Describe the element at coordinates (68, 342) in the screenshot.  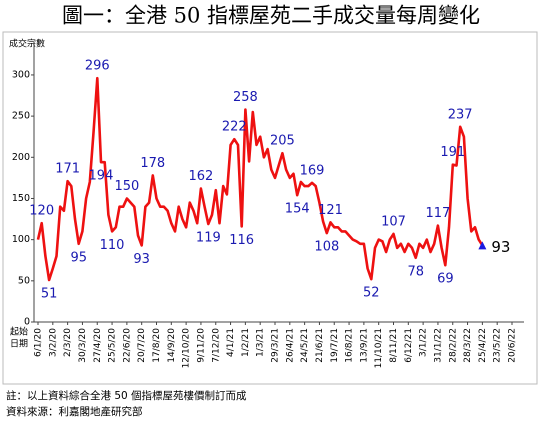
I see `x-tick-label: 2/3/20` at that location.